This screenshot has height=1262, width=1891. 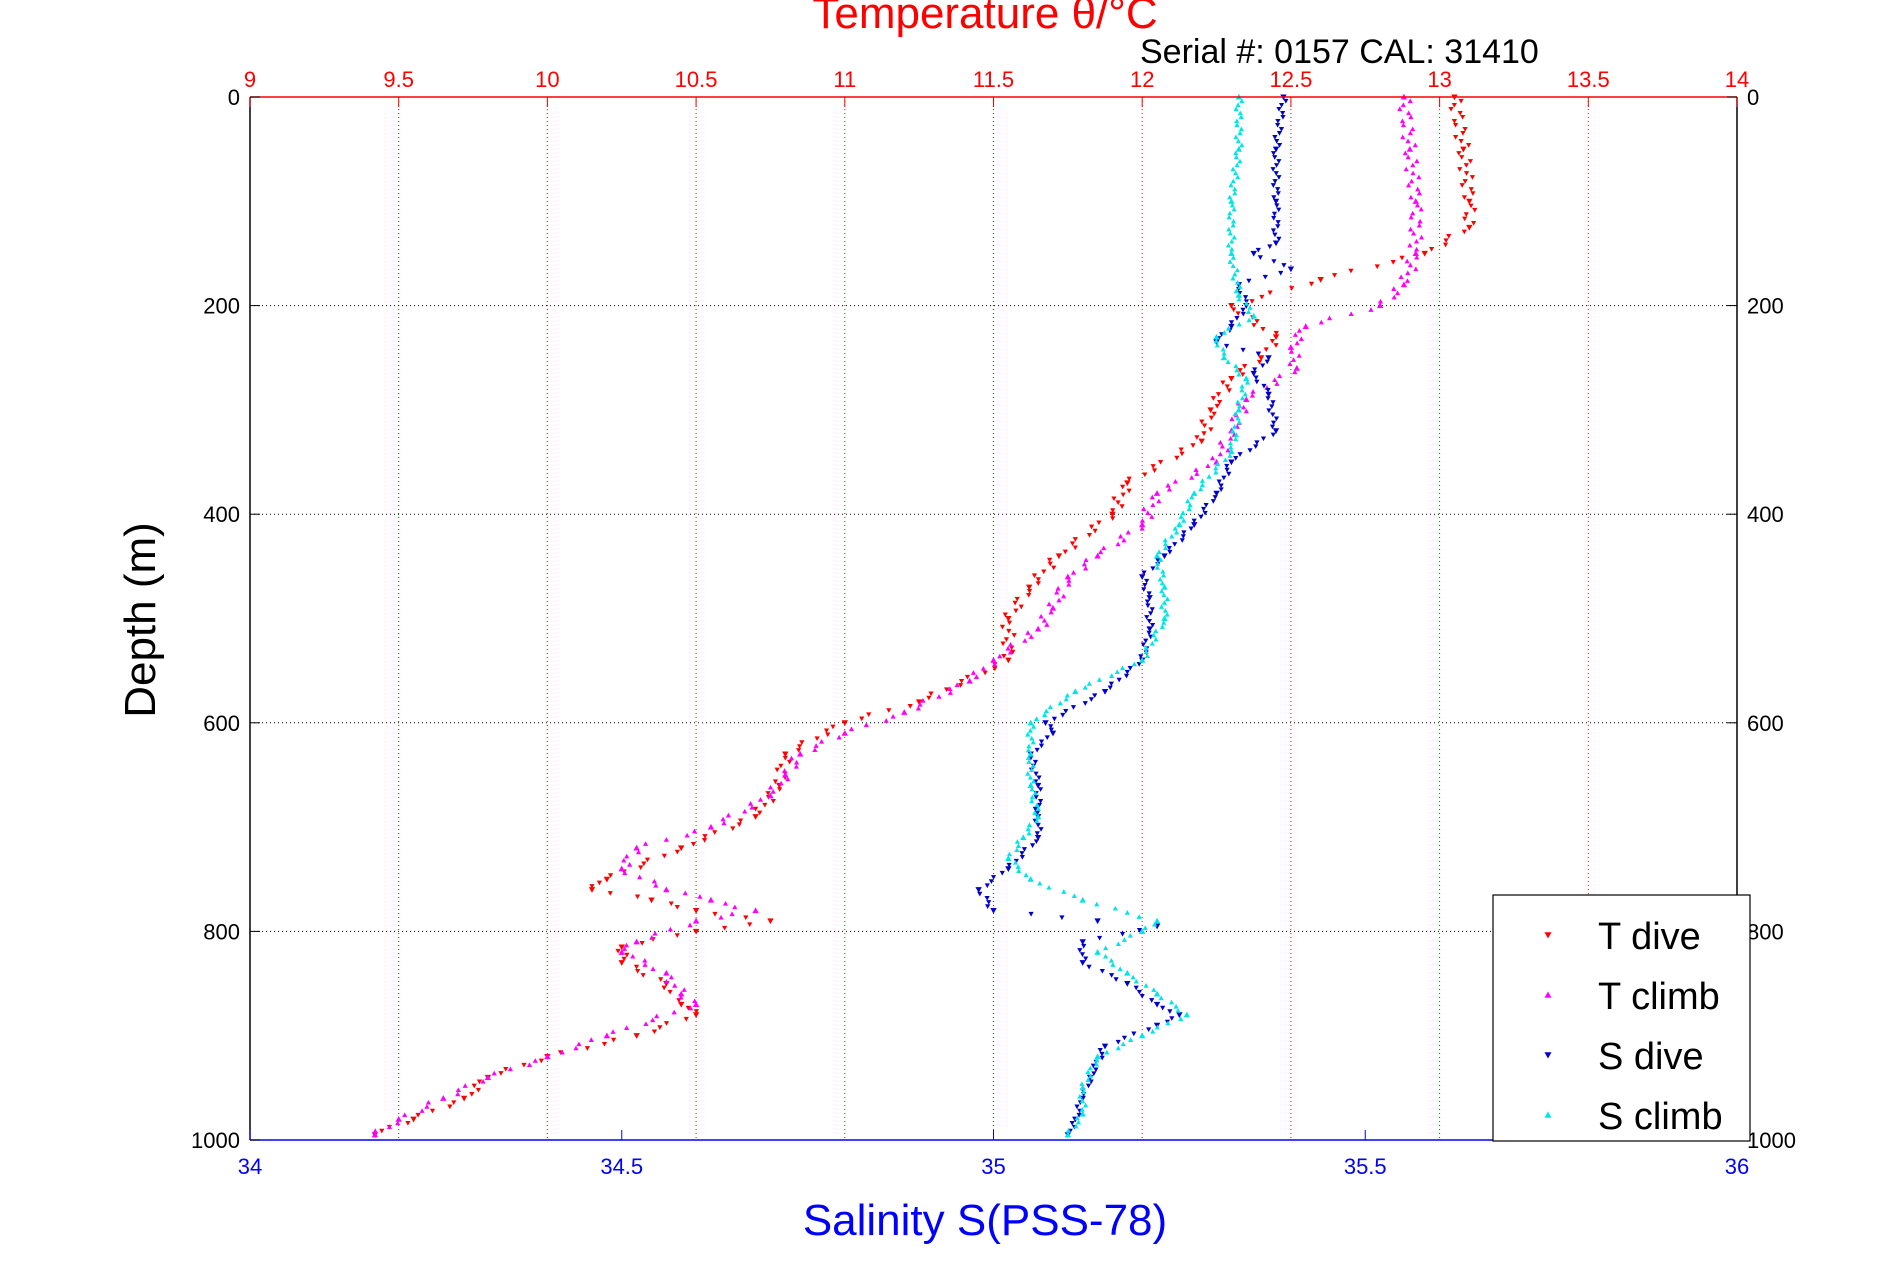 What do you see at coordinates (221, 514) in the screenshot?
I see `left-tick-label: 400` at bounding box center [221, 514].